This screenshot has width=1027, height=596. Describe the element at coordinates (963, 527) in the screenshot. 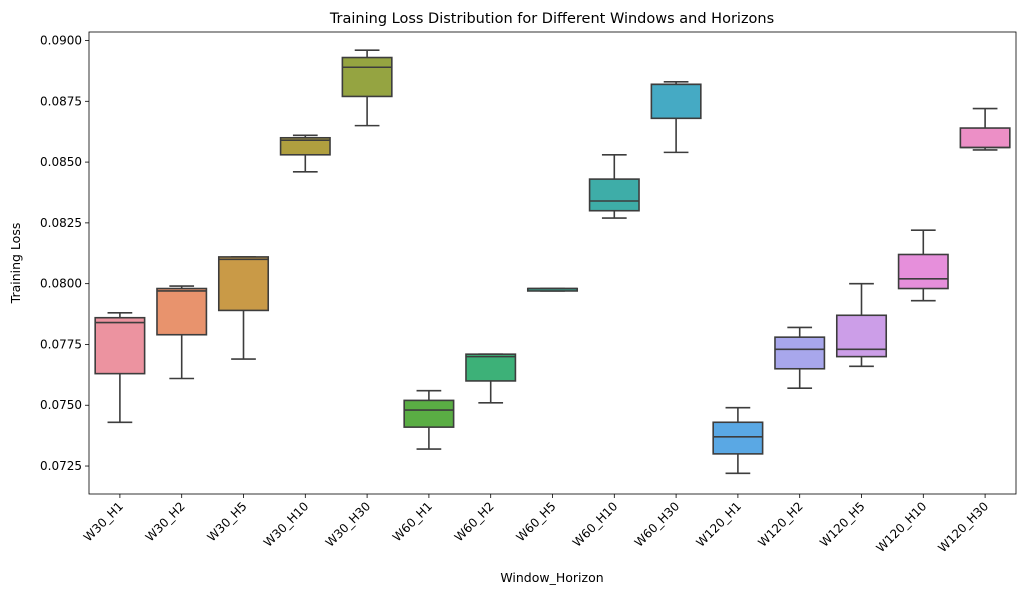

I see `x-tick-label: W120_H30` at that location.